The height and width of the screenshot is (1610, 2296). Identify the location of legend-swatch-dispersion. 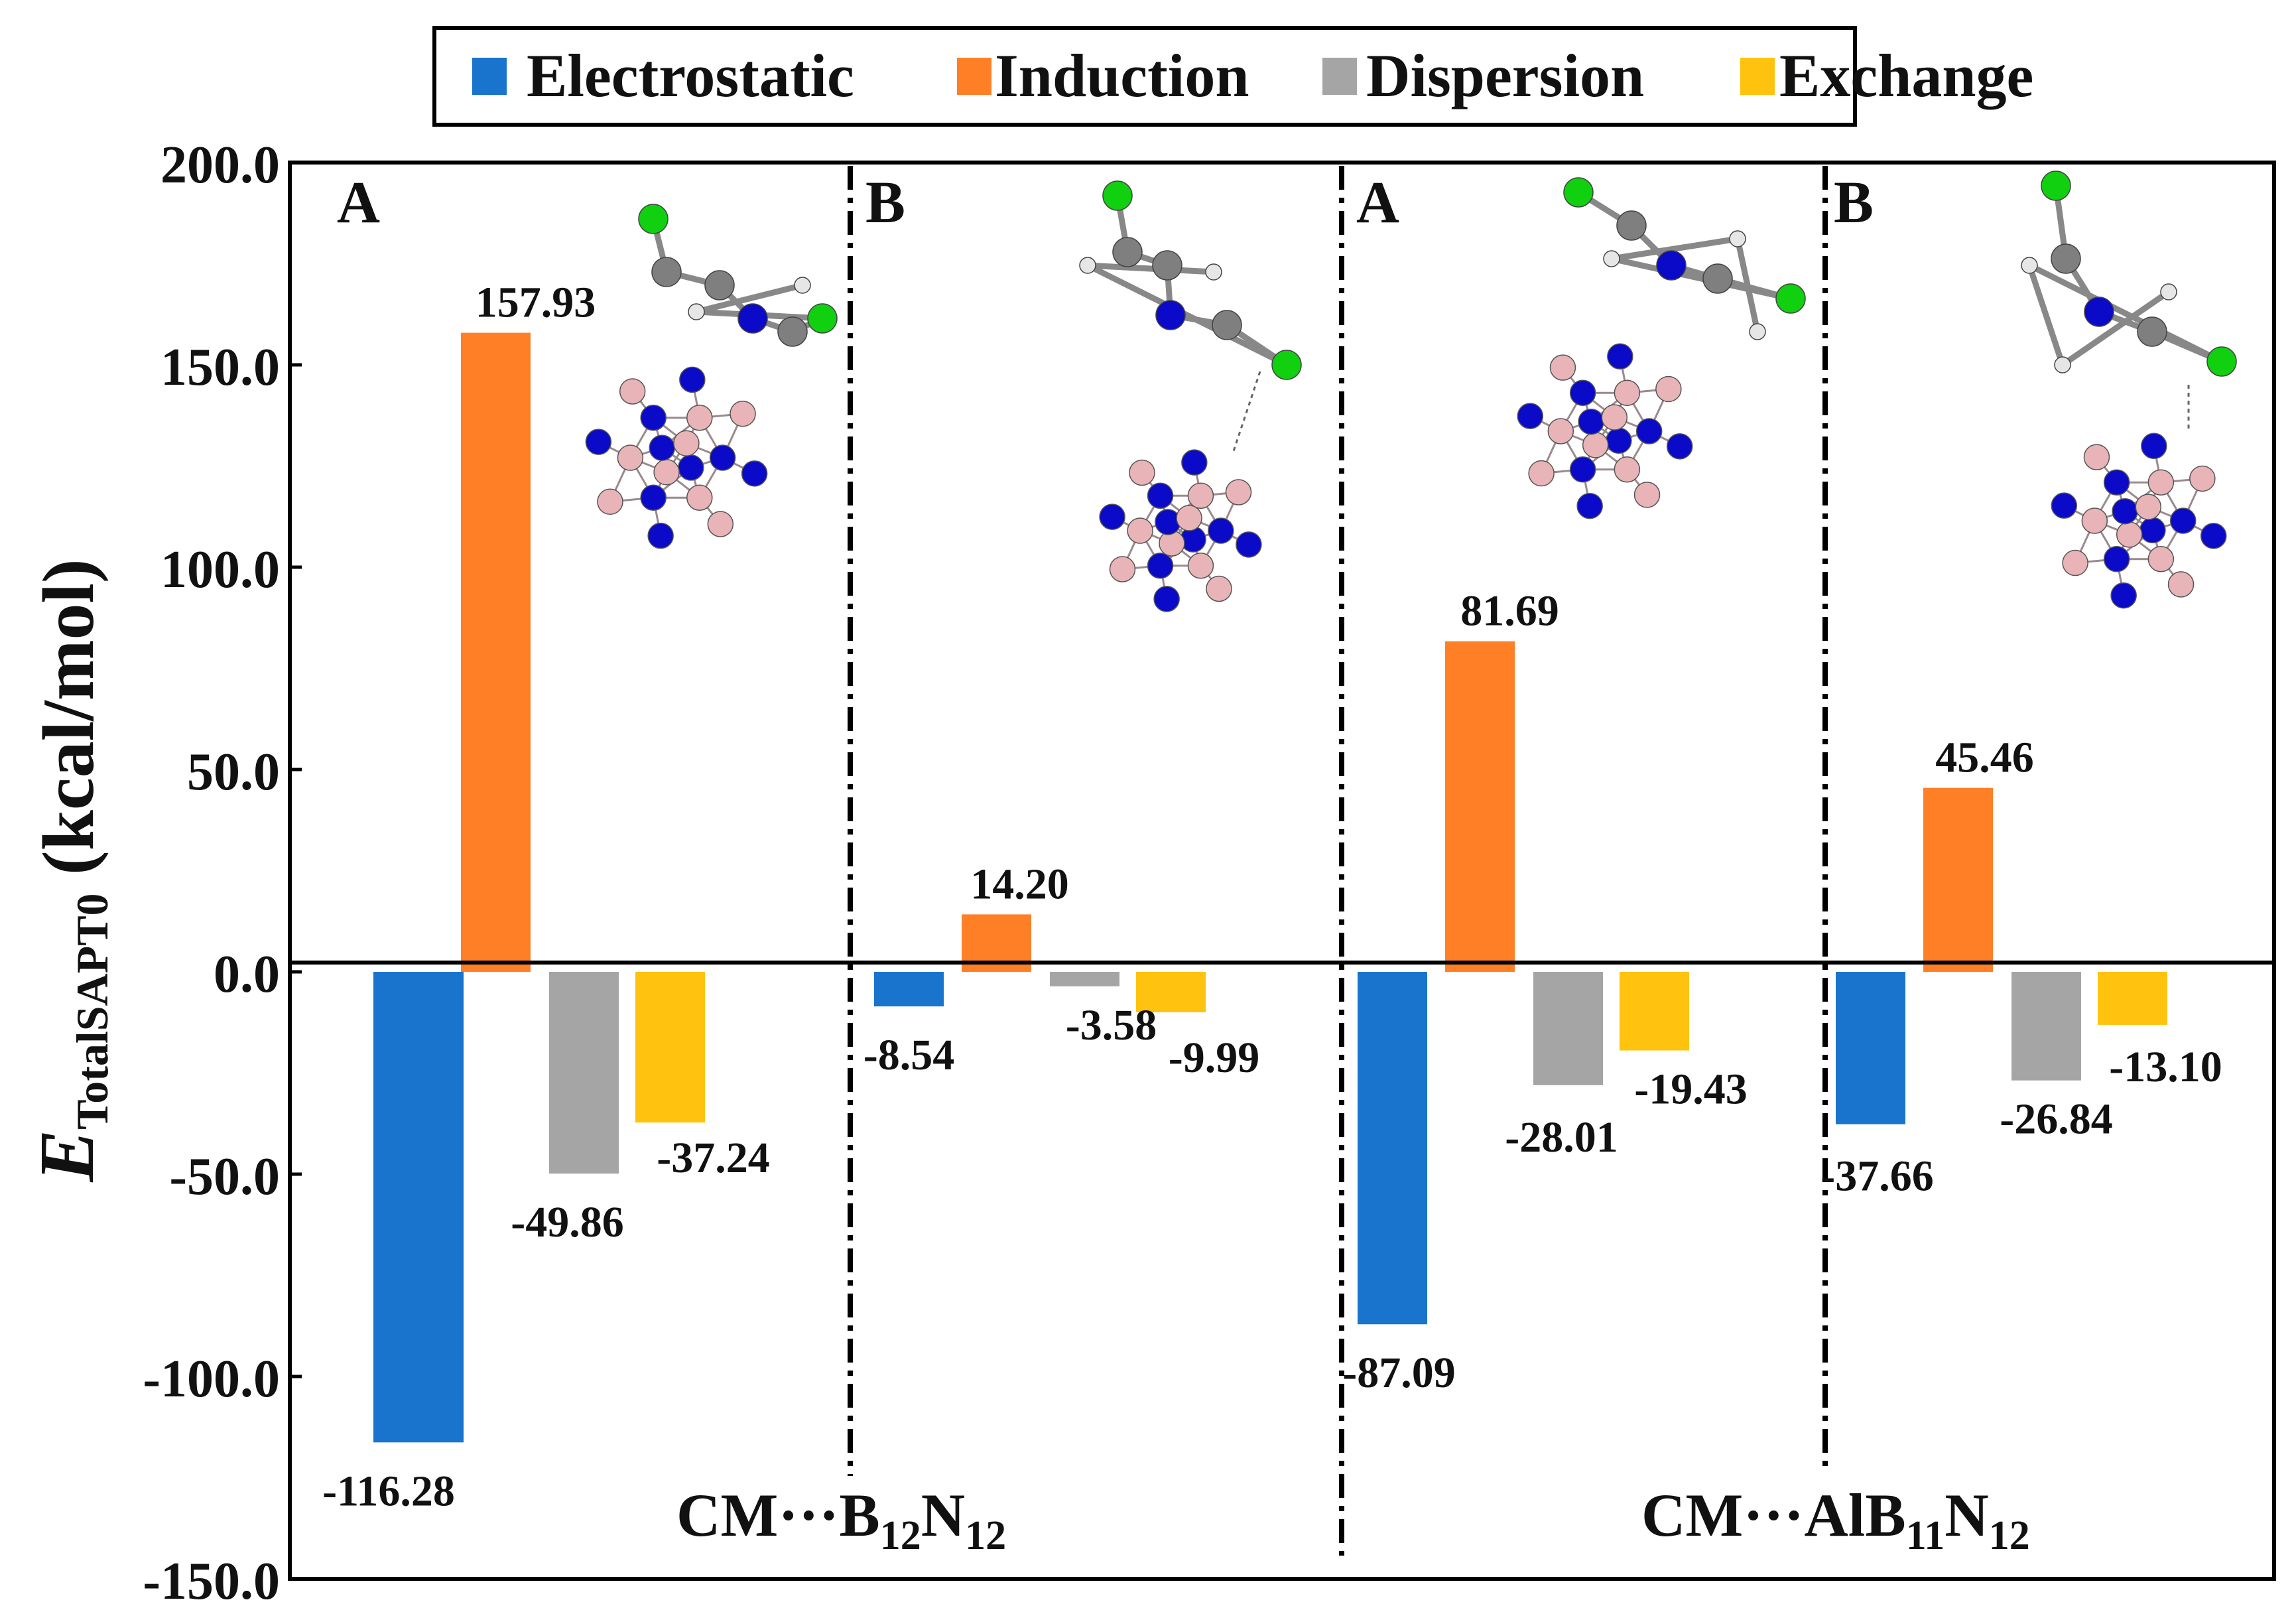
(1339, 76).